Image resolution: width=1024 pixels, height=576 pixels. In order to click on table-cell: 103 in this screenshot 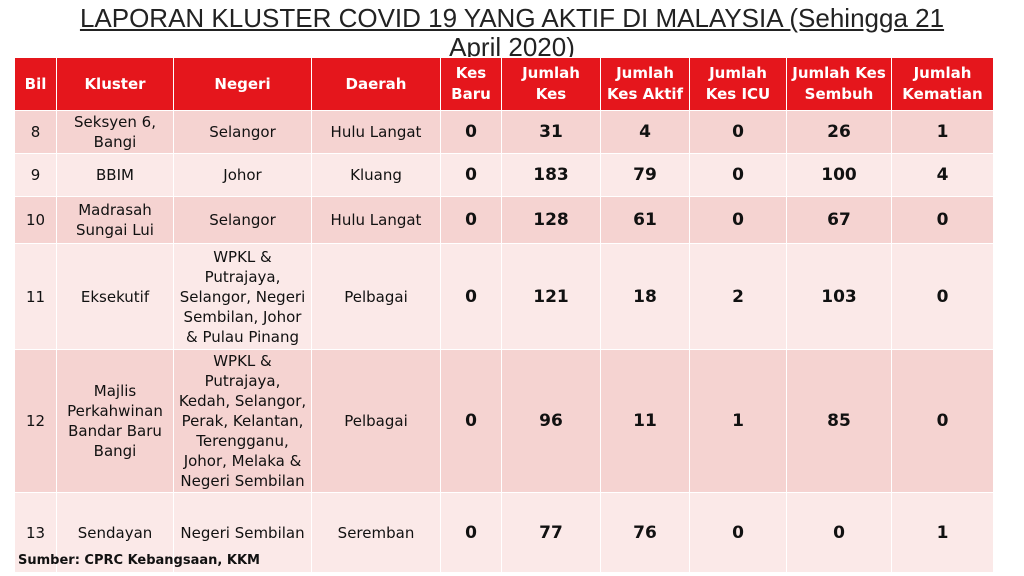, I will do `click(839, 296)`.